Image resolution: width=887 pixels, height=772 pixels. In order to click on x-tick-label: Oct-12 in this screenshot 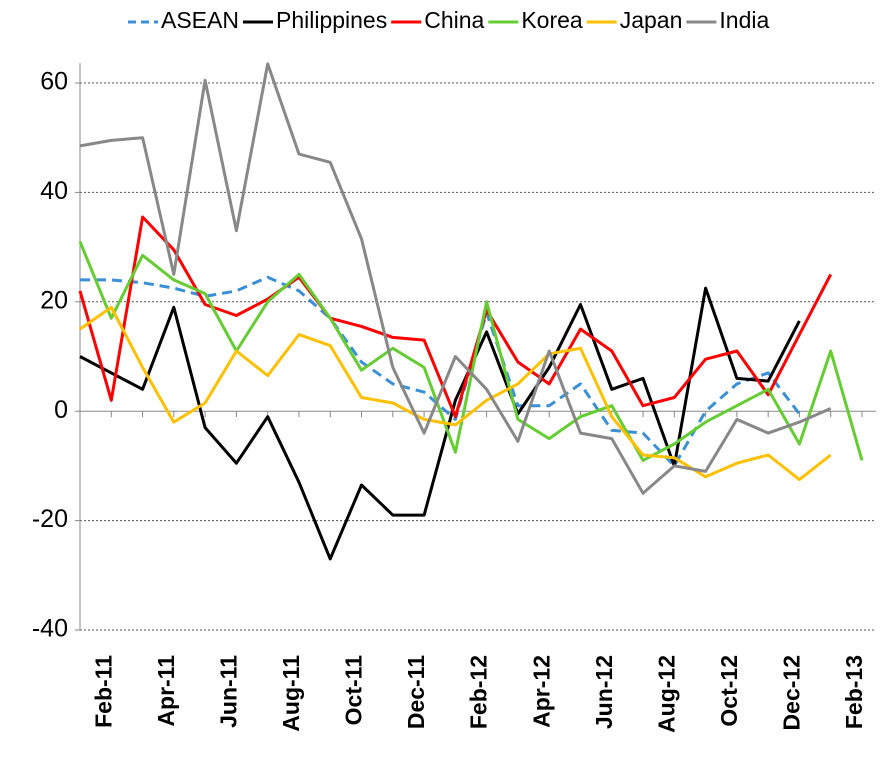, I will do `click(729, 691)`.